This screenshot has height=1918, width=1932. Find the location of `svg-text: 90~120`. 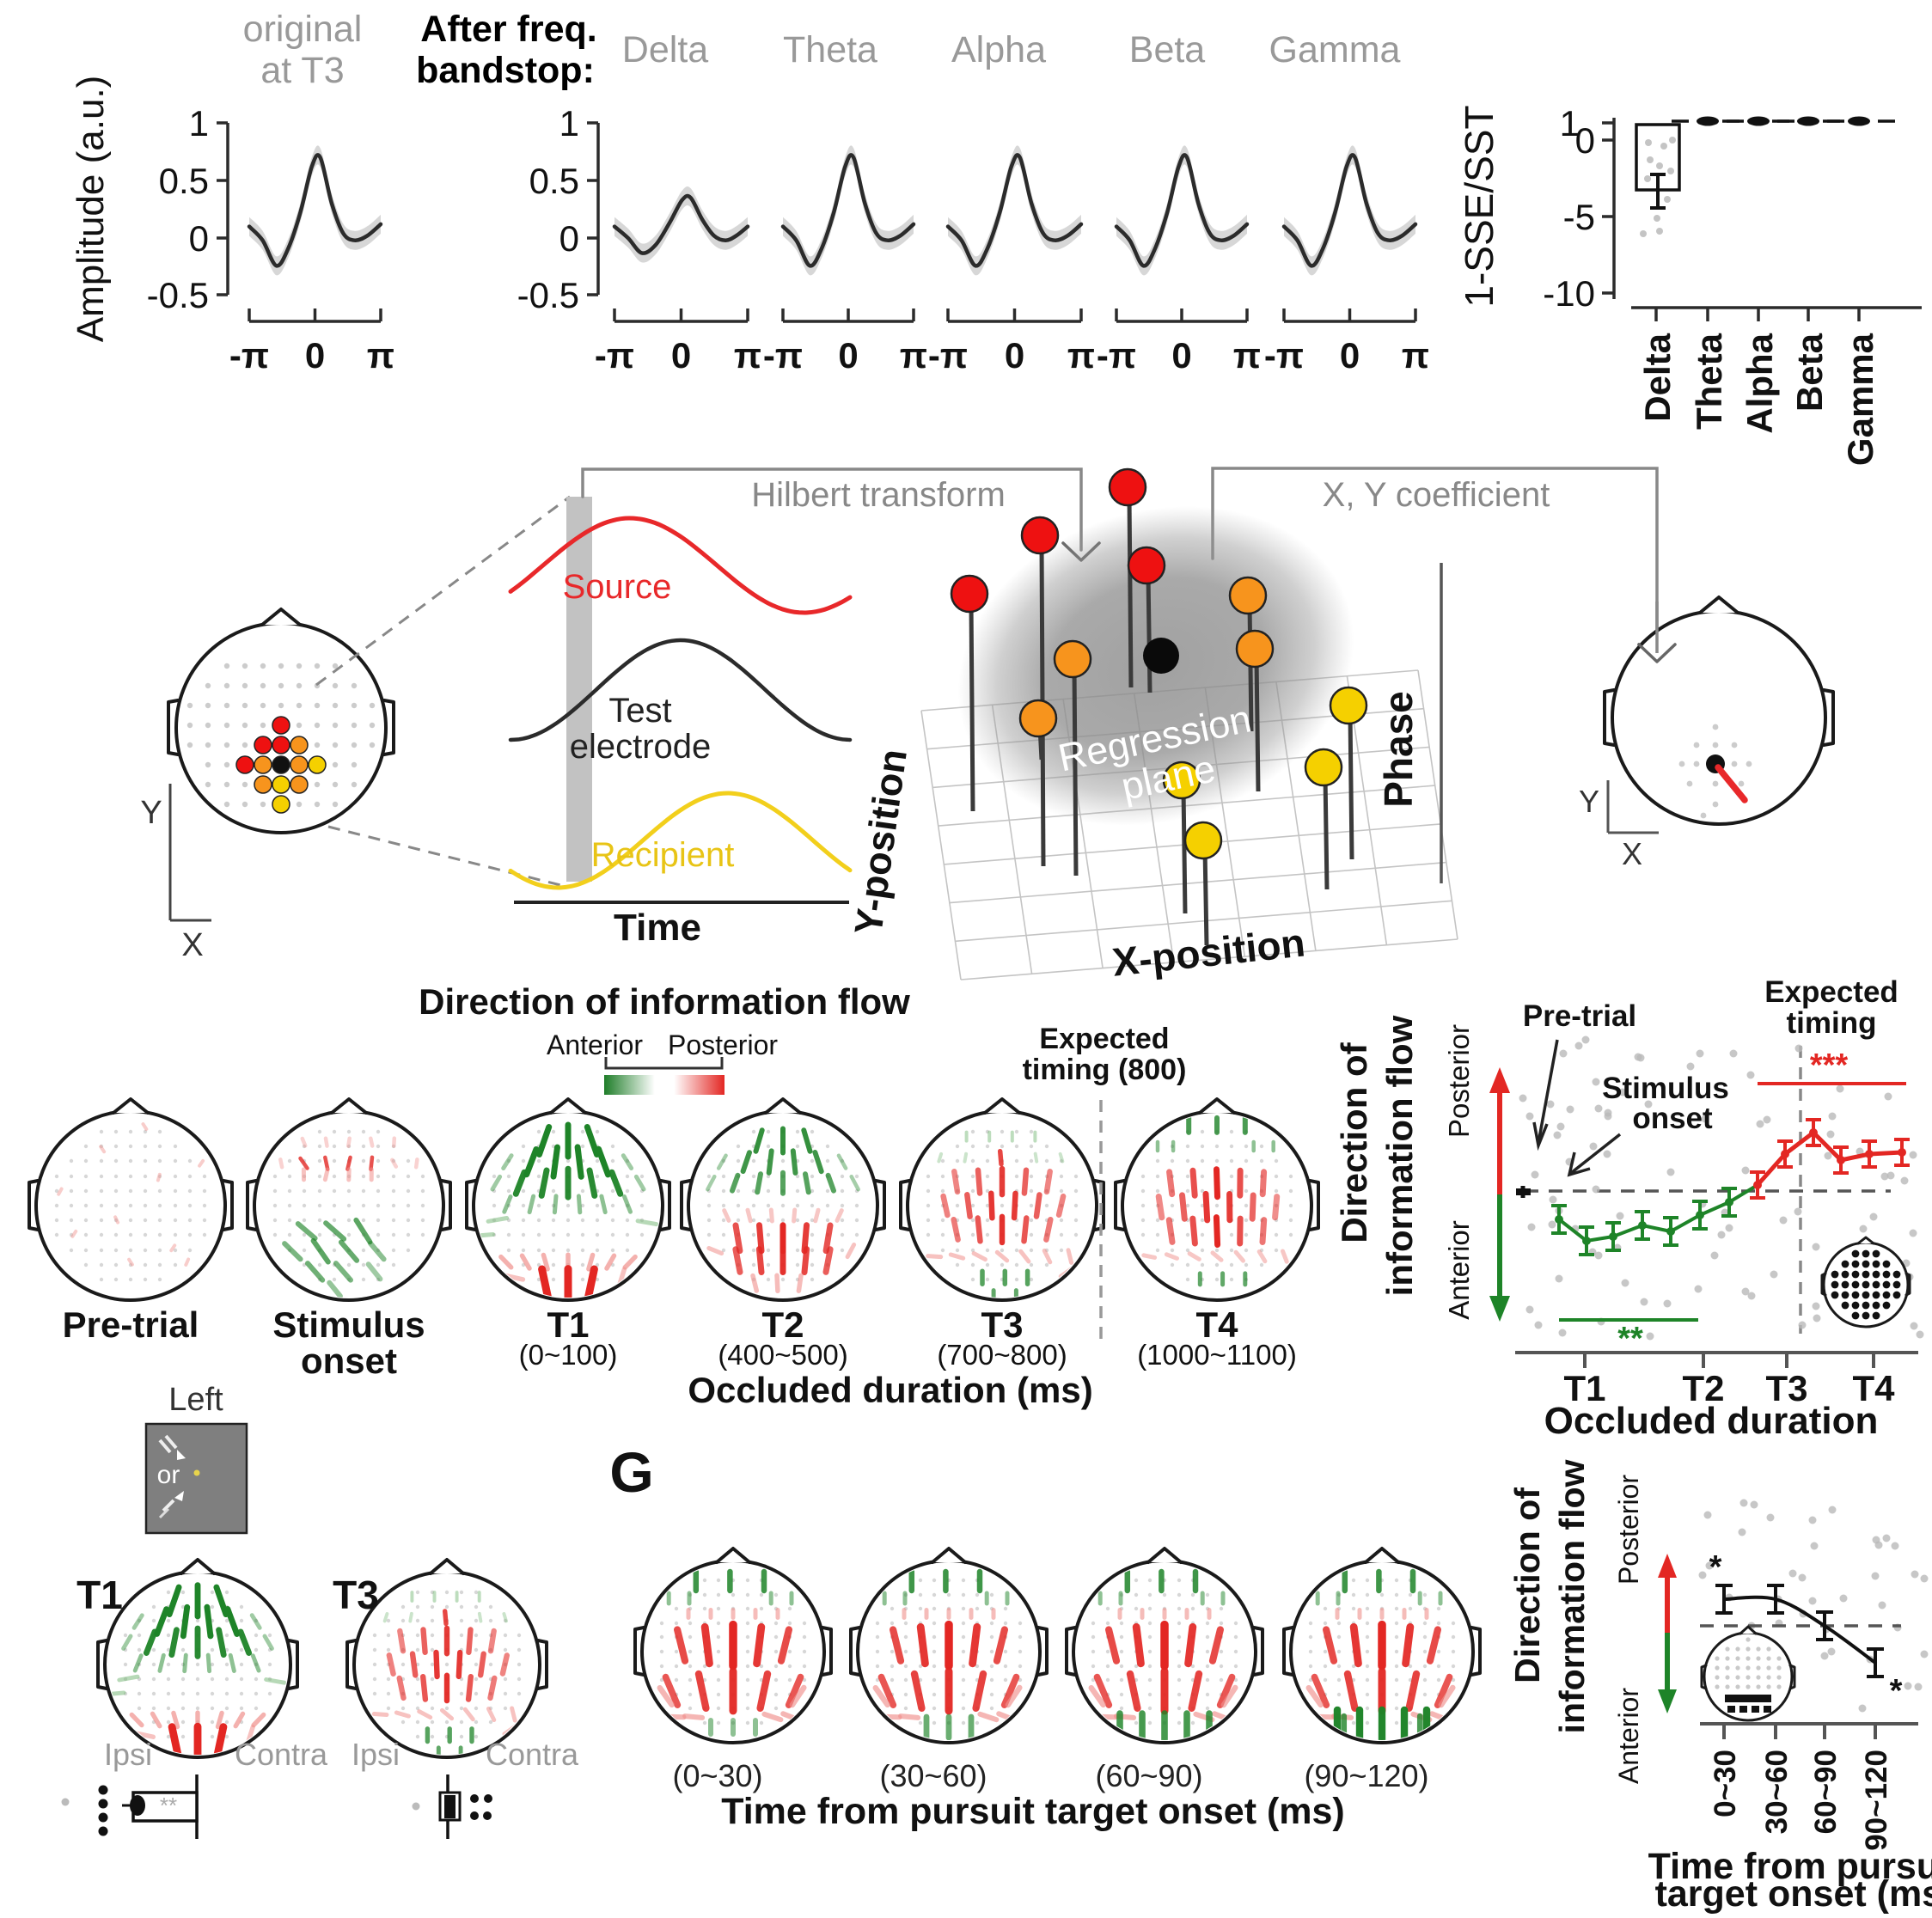

svg-text: 90~120 is located at coordinates (1876, 1800).